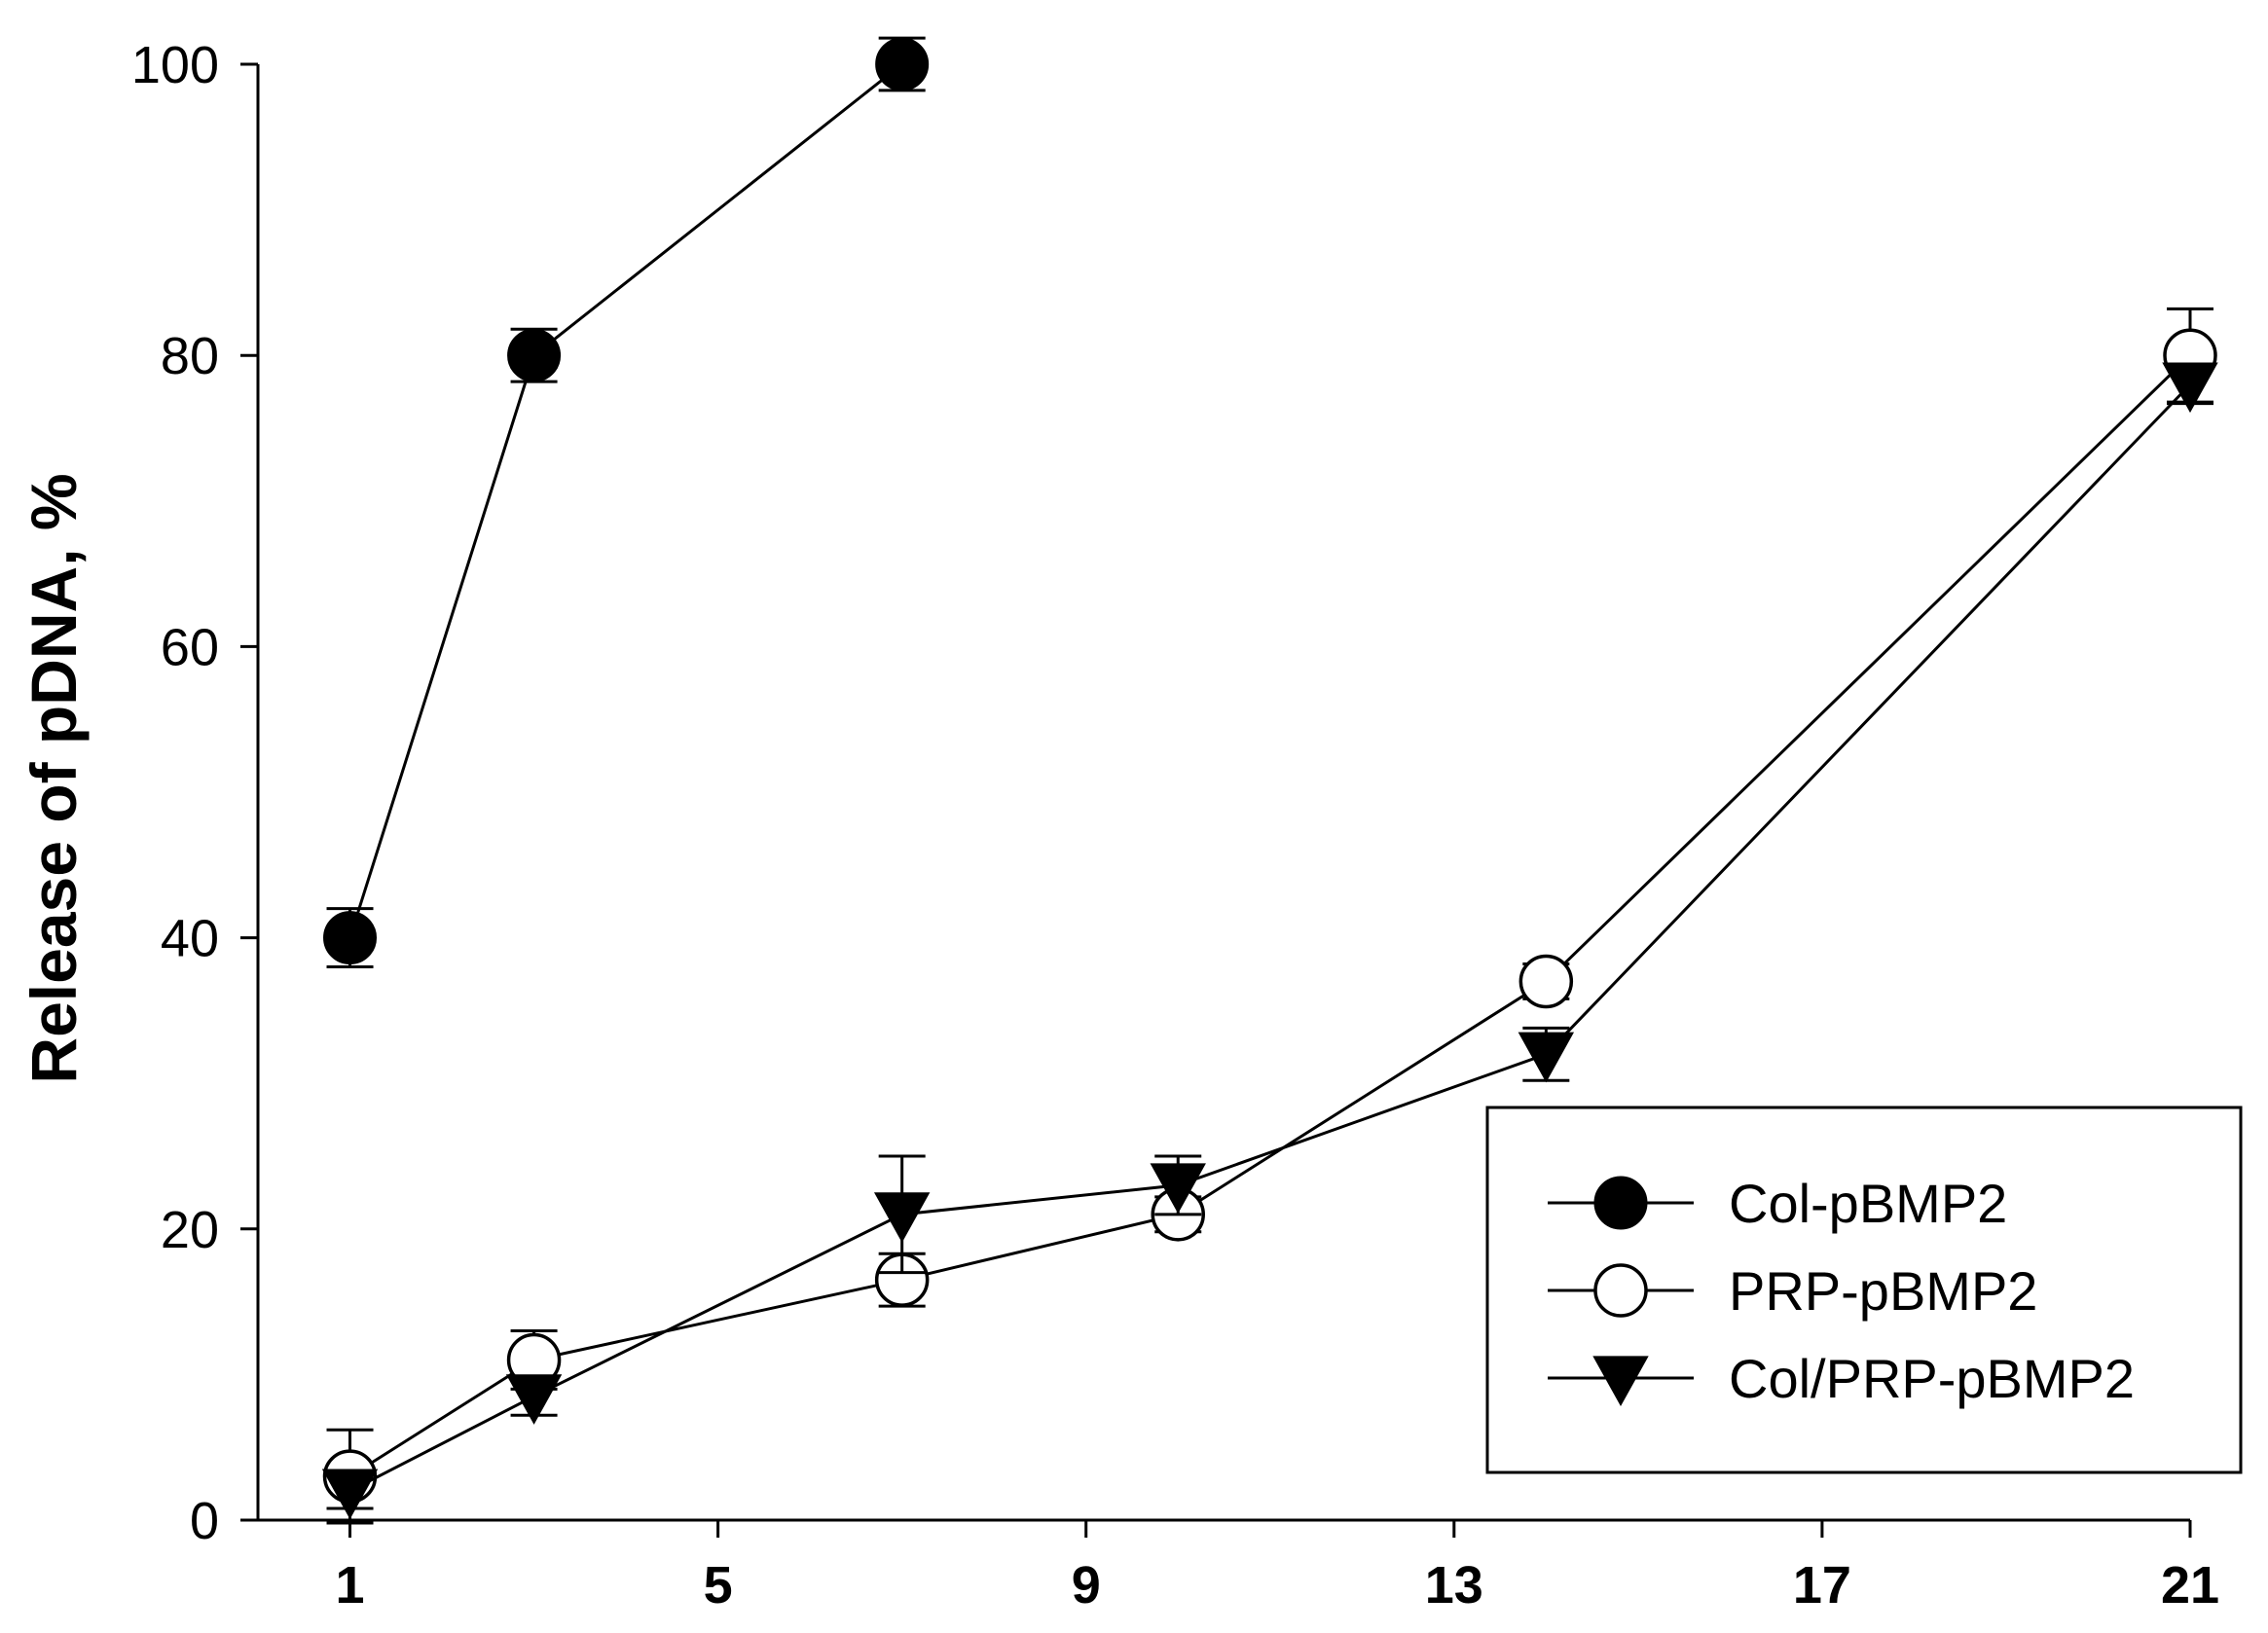 This screenshot has width=2268, height=1633. Describe the element at coordinates (204, 1521) in the screenshot. I see `y-tick-label: 0` at that location.